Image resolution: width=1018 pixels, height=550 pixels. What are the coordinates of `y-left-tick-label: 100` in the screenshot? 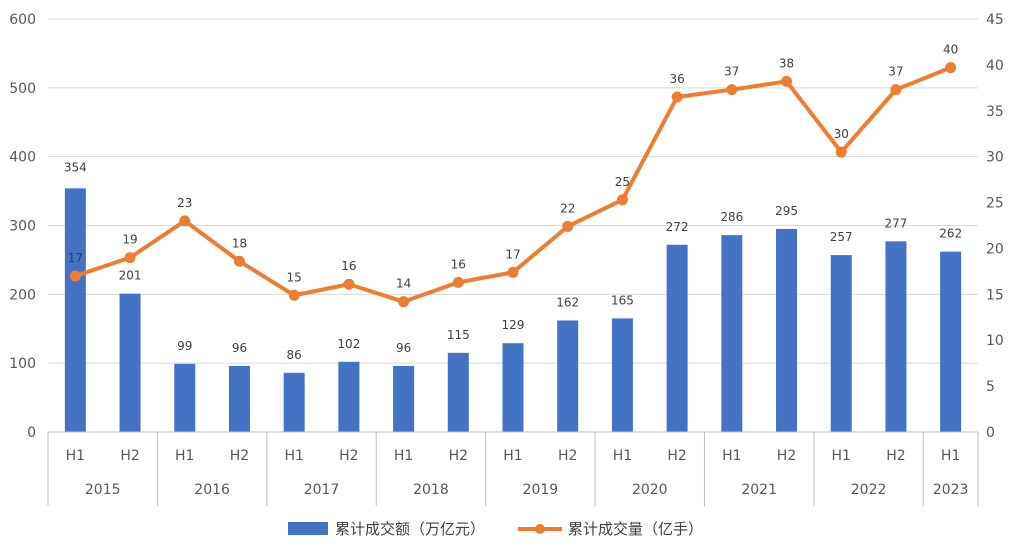 It's located at (22, 364).